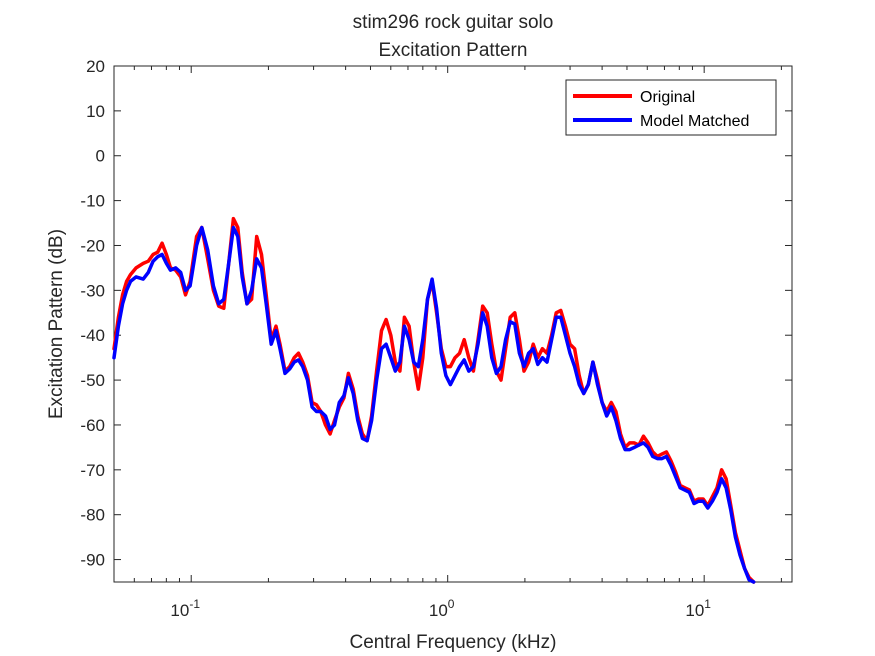 This screenshot has width=875, height=656. I want to click on x-axis-label: Central Frequency (kHz), so click(453, 642).